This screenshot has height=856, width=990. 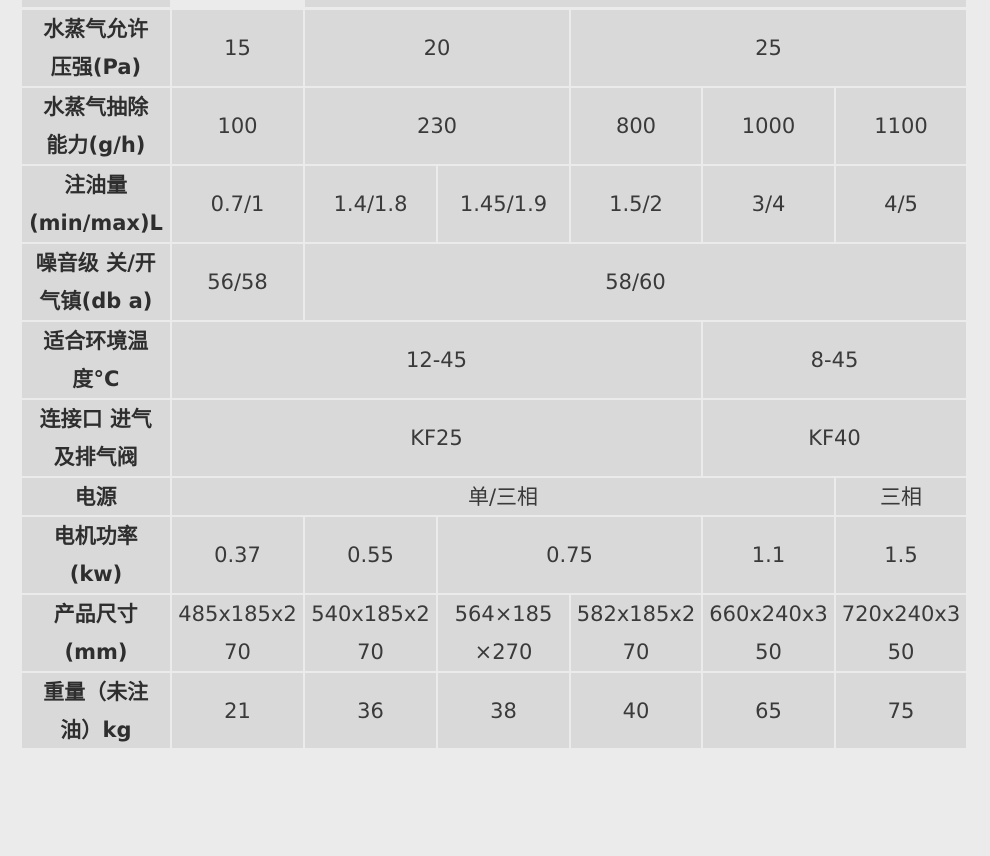 I want to click on cell-text: (min/max)L, so click(x=96, y=223).